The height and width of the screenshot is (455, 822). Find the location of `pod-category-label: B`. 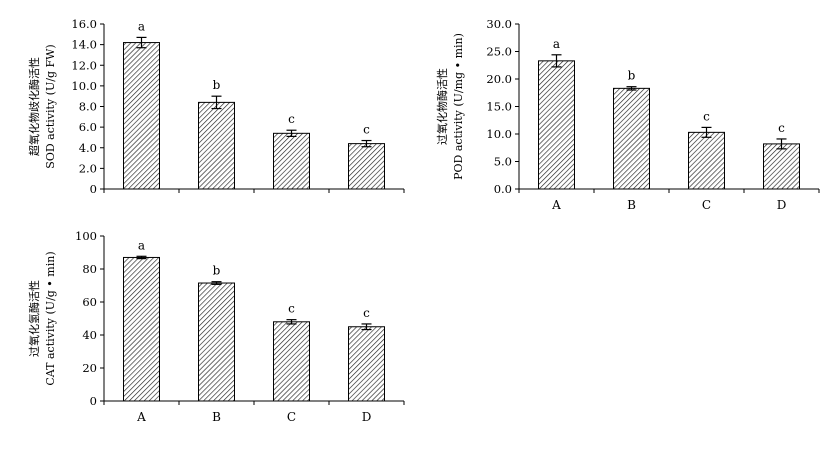

pod-category-label: B is located at coordinates (631, 205).